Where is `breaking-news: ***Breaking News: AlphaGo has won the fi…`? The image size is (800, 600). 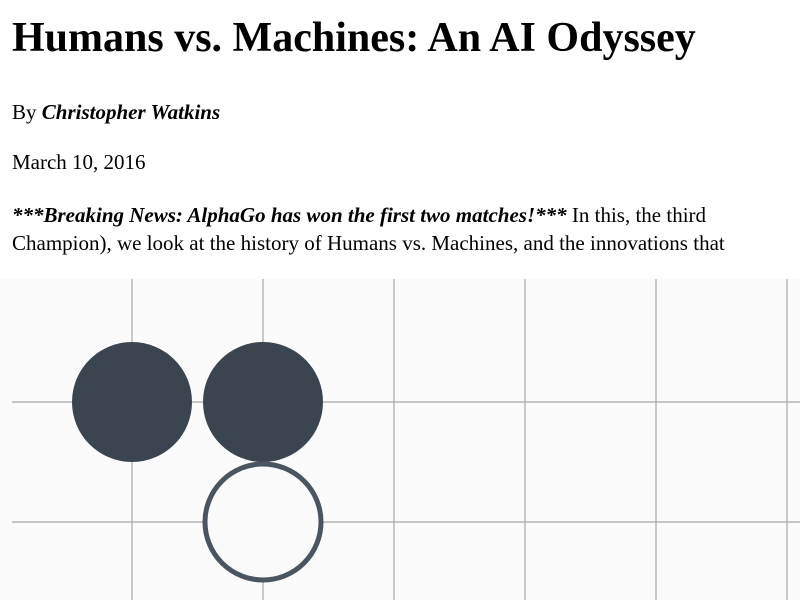 breaking-news: ***Breaking News: AlphaGo has won the fi… is located at coordinates (289, 215).